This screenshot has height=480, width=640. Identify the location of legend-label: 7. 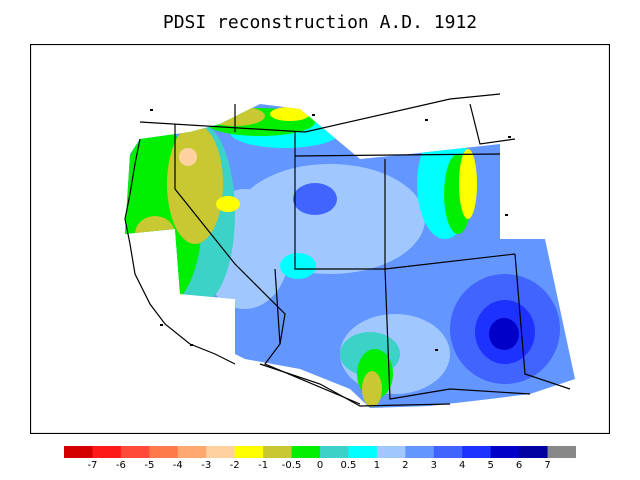
(547, 465).